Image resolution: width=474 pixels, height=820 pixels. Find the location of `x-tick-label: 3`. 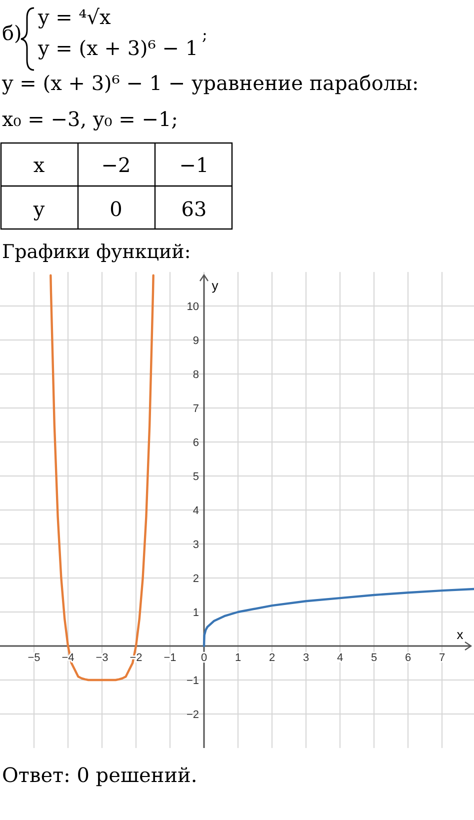

x-tick-label: 3 is located at coordinates (306, 658).